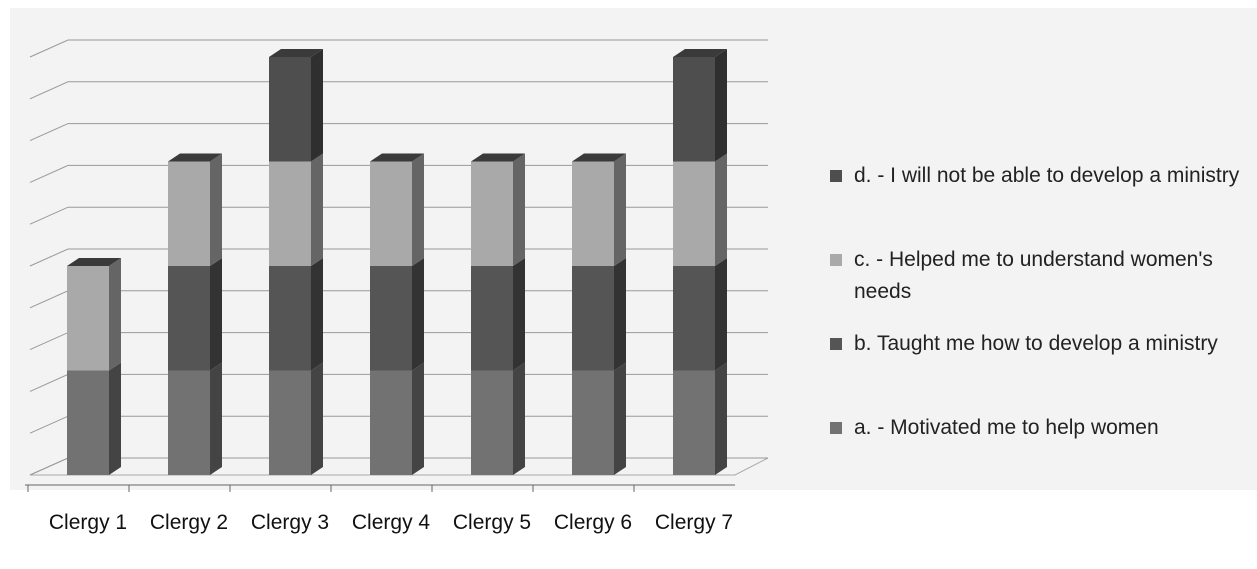 This screenshot has width=1257, height=569. I want to click on x-tick-label: Clergy 4, so click(391, 522).